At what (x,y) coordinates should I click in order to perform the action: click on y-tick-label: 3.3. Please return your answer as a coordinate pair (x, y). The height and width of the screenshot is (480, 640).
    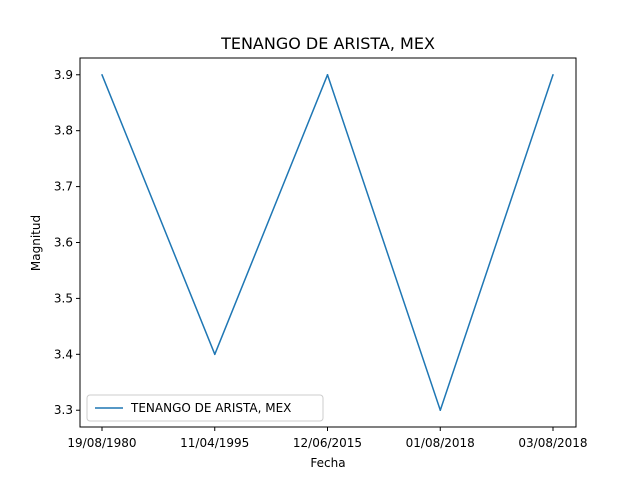
    Looking at the image, I should click on (63, 410).